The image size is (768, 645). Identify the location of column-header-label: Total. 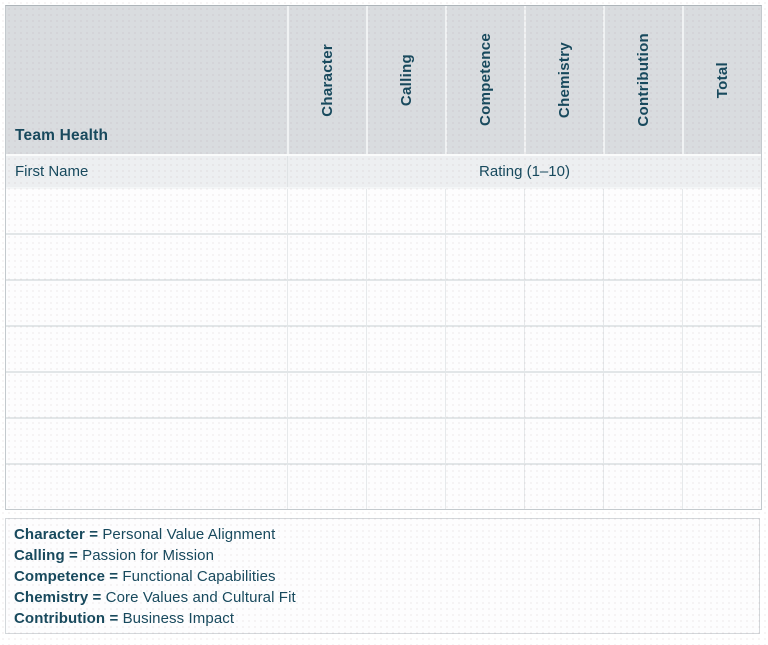
(722, 80).